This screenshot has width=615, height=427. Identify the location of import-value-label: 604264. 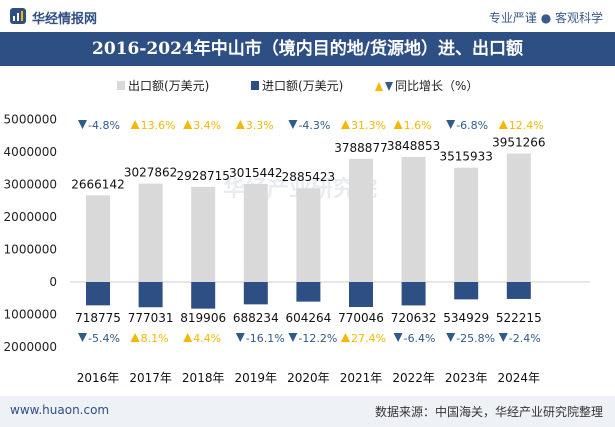
(308, 318).